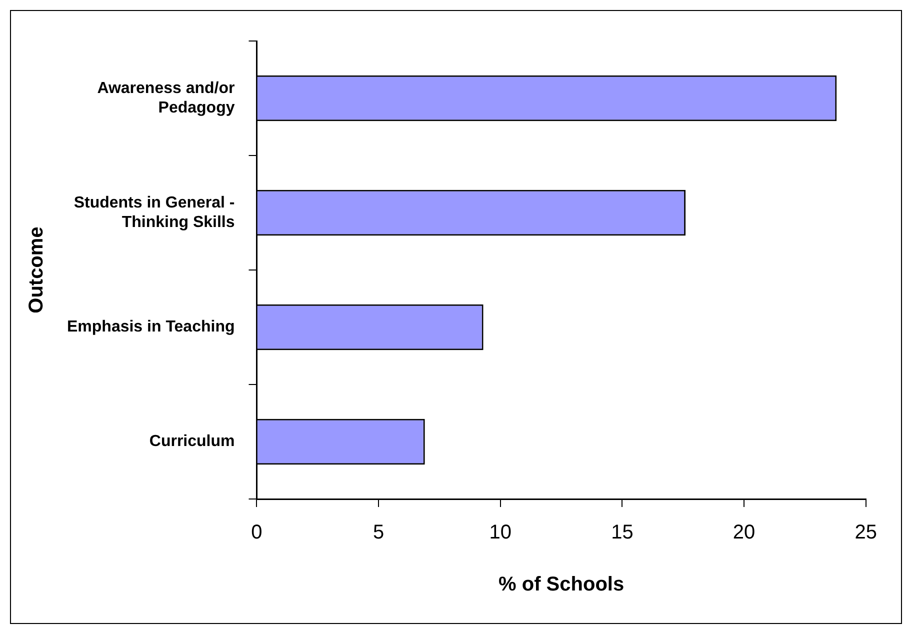 Image resolution: width=915 pixels, height=636 pixels. I want to click on x-tick-label: 15, so click(622, 533).